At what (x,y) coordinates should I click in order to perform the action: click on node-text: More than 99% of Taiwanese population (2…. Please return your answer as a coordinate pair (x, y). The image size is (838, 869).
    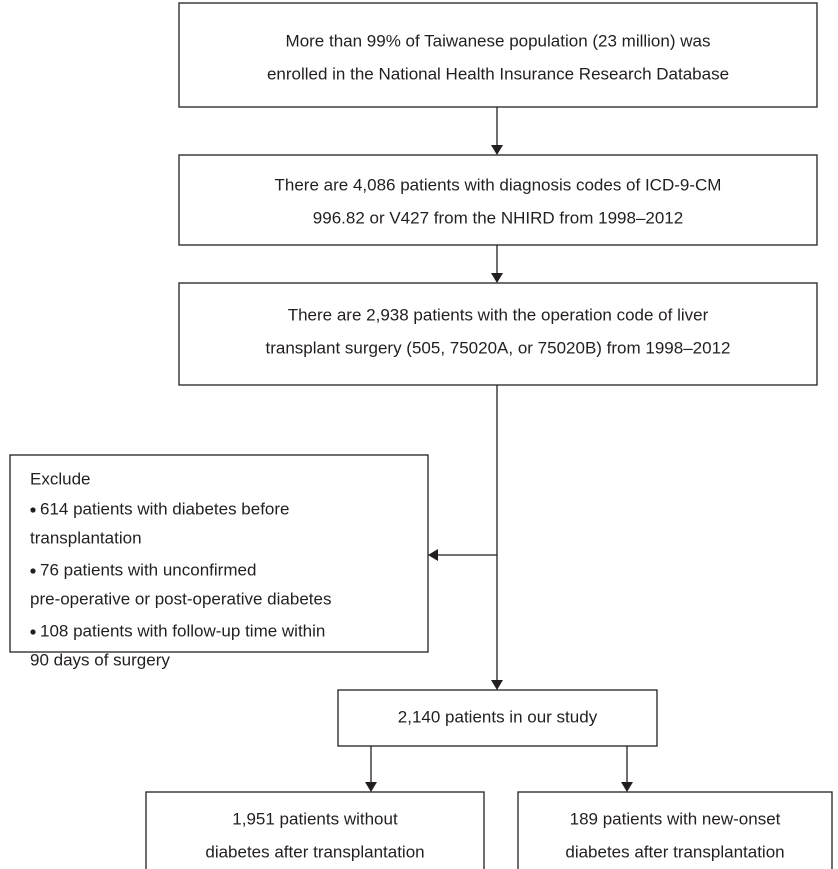
    Looking at the image, I should click on (498, 40).